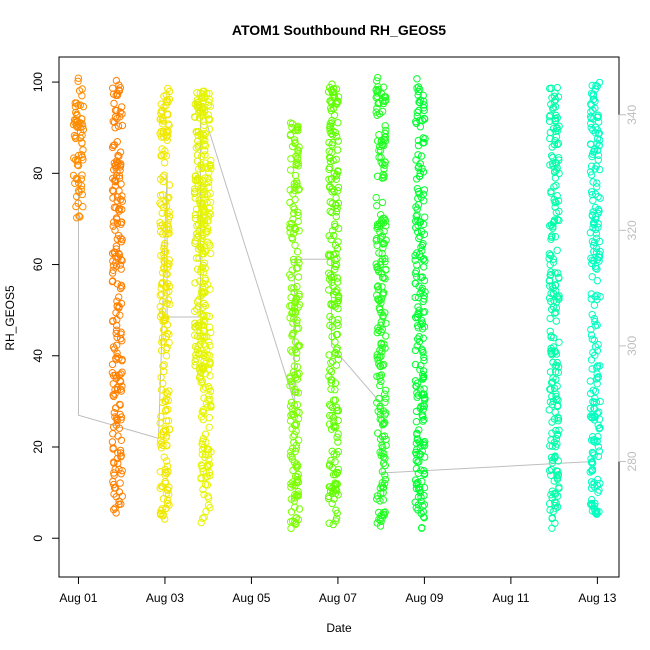  Describe the element at coordinates (38, 538) in the screenshot. I see `y-tick-label: 0` at that location.